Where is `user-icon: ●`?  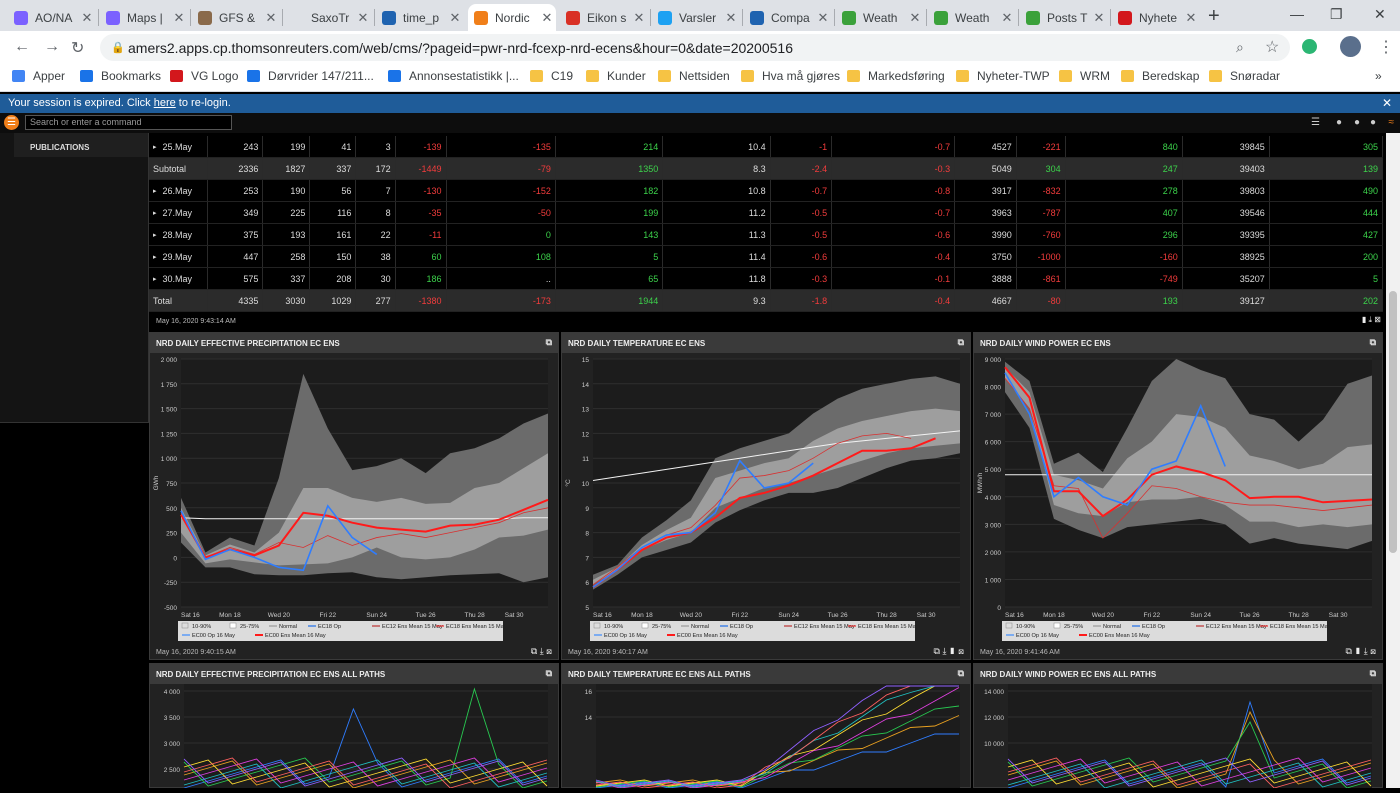
user-icon: ● is located at coordinates (1338, 122).